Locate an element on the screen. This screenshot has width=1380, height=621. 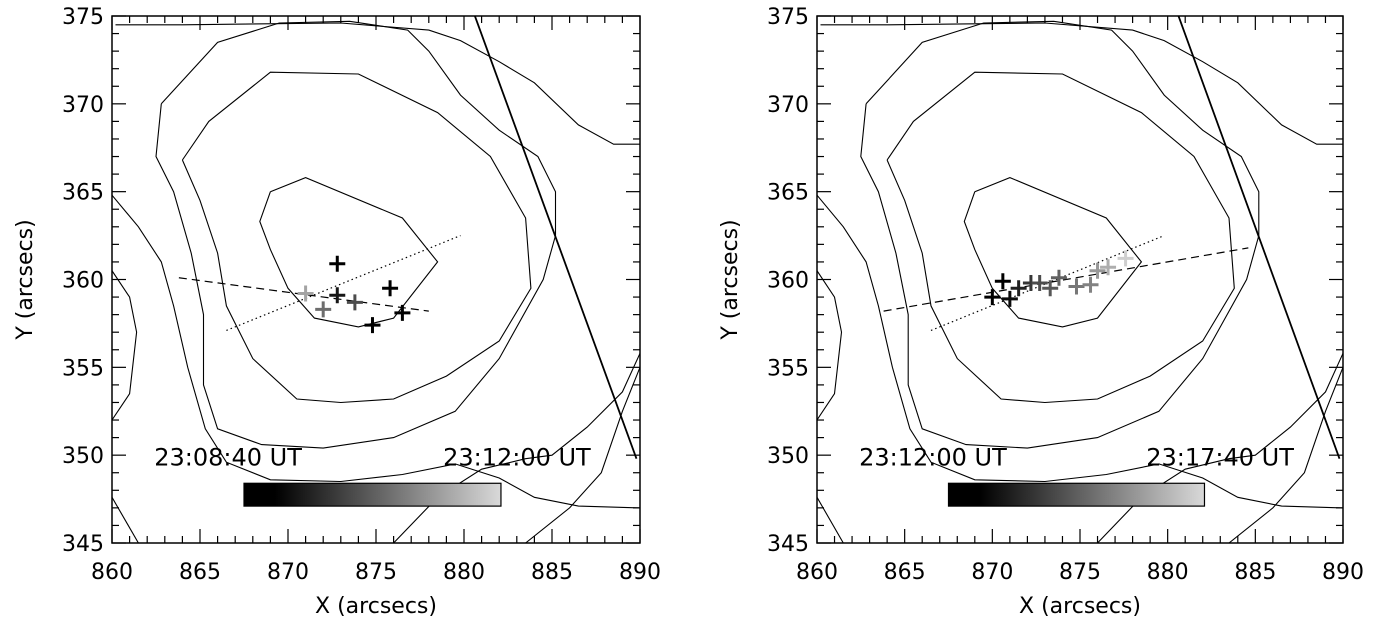
time-end-label: 23:17:40 UT is located at coordinates (1220, 458).